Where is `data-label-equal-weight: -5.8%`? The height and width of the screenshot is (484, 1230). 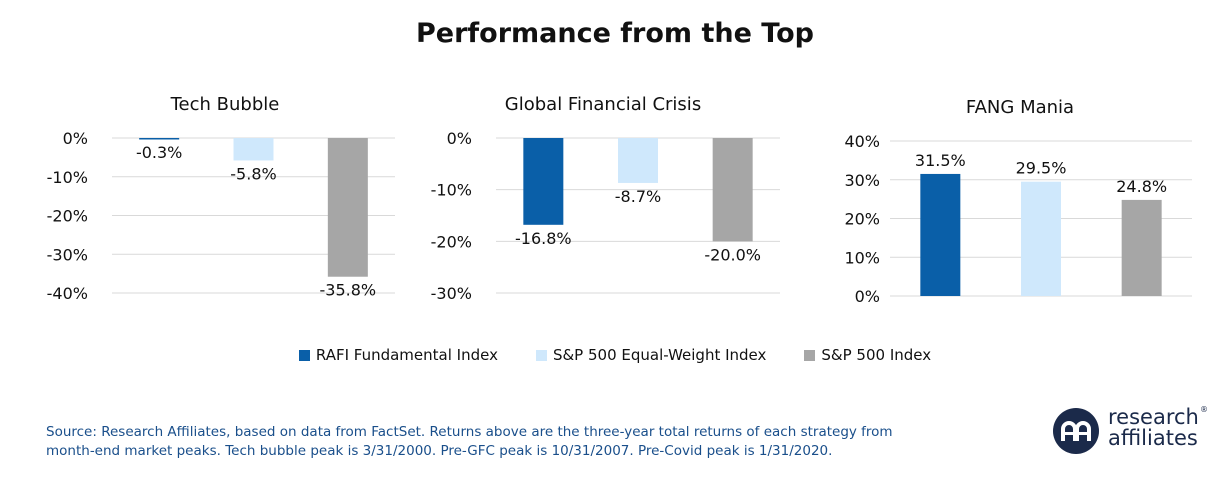
data-label-equal-weight: -5.8% is located at coordinates (253, 173).